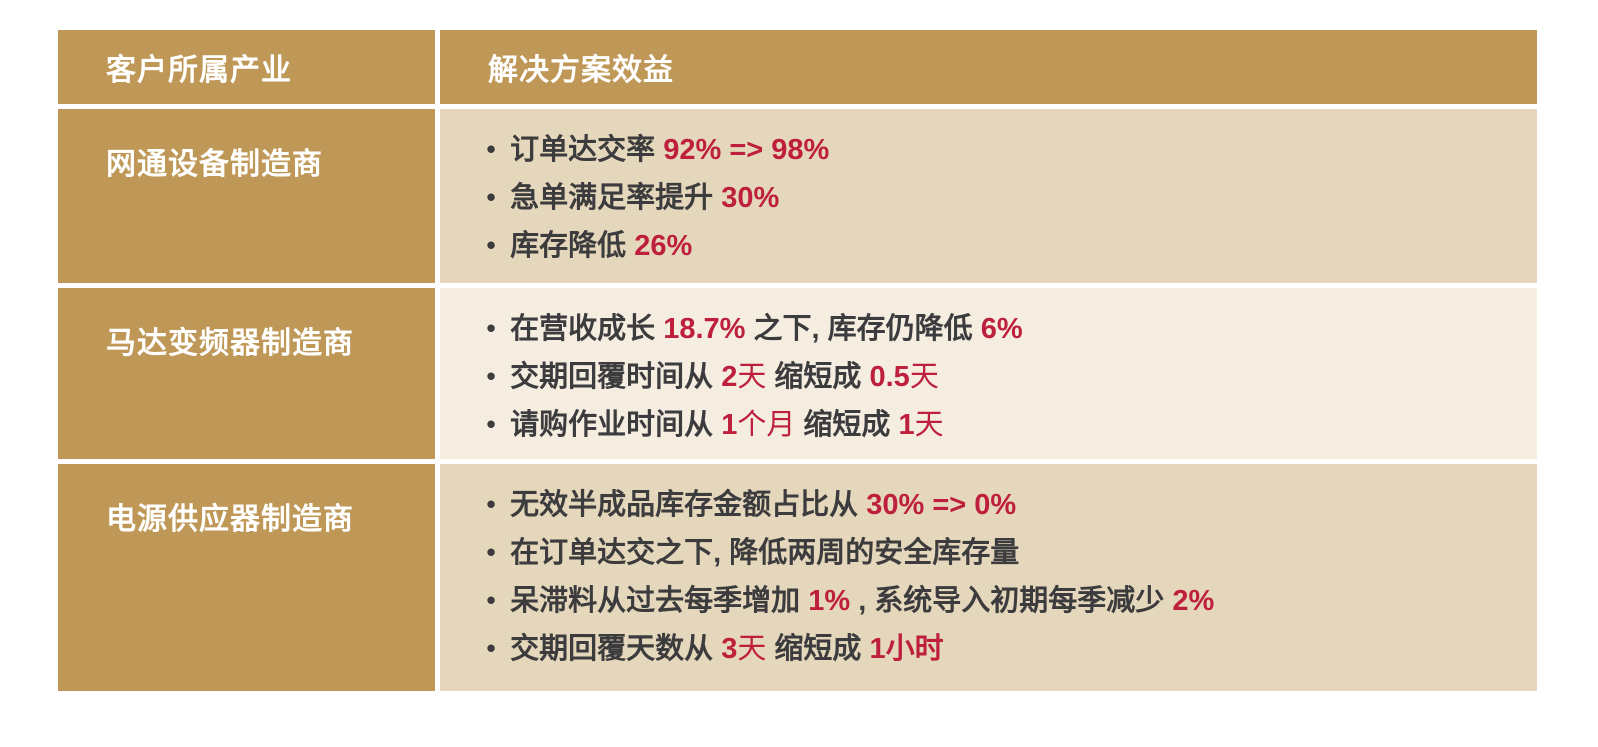  What do you see at coordinates (766, 425) in the screenshot?
I see `benefit-text: 个月` at bounding box center [766, 425].